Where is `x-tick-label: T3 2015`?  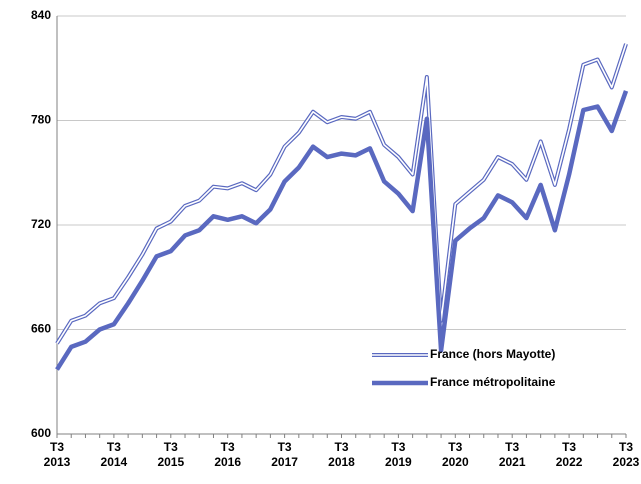 x-tick-label: T3 2015 is located at coordinates (171, 454).